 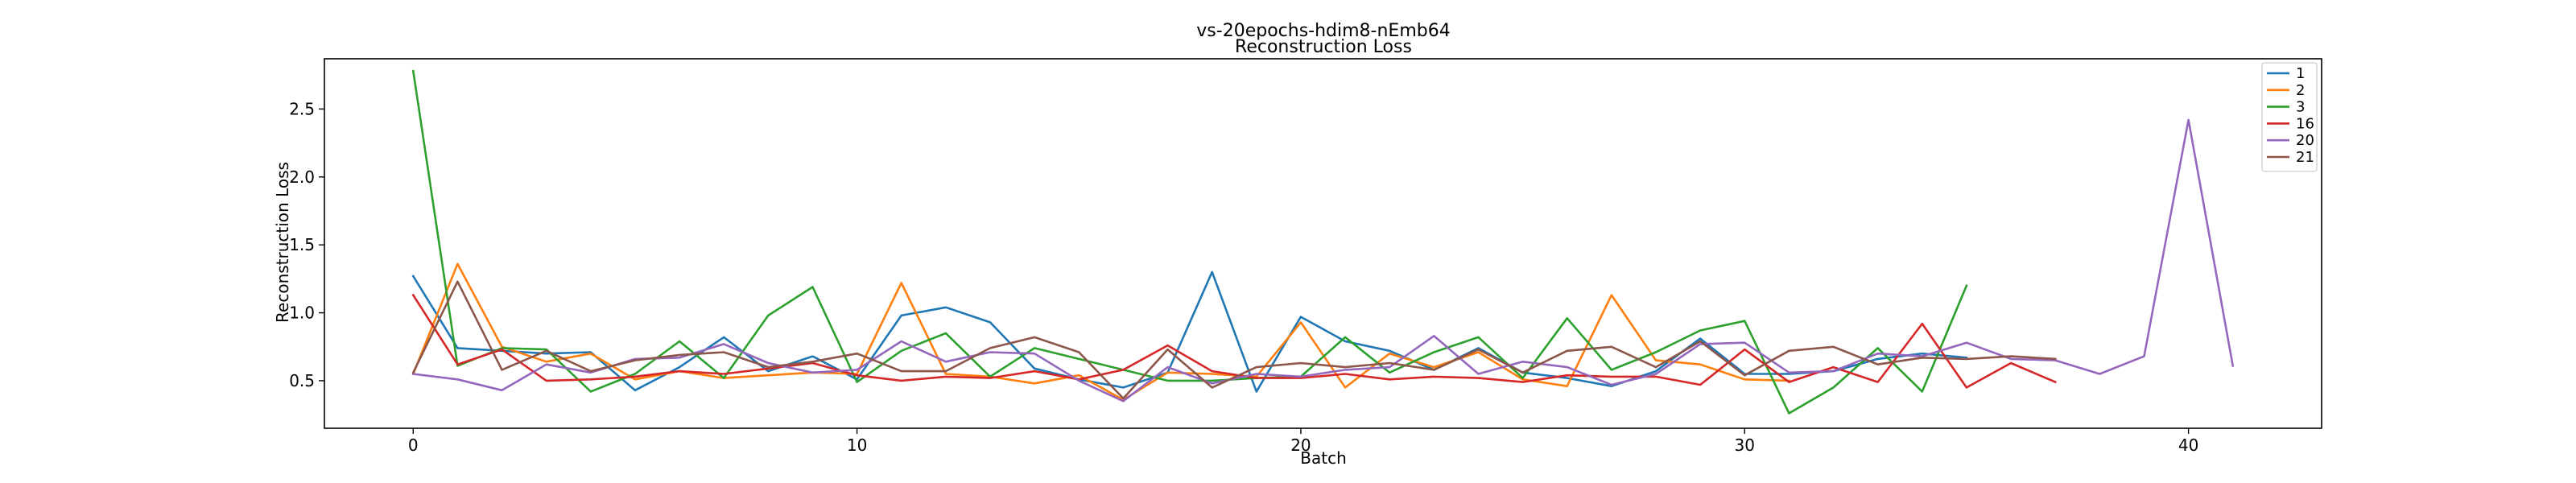 I want to click on y-tick-label: 0.5, so click(x=302, y=380).